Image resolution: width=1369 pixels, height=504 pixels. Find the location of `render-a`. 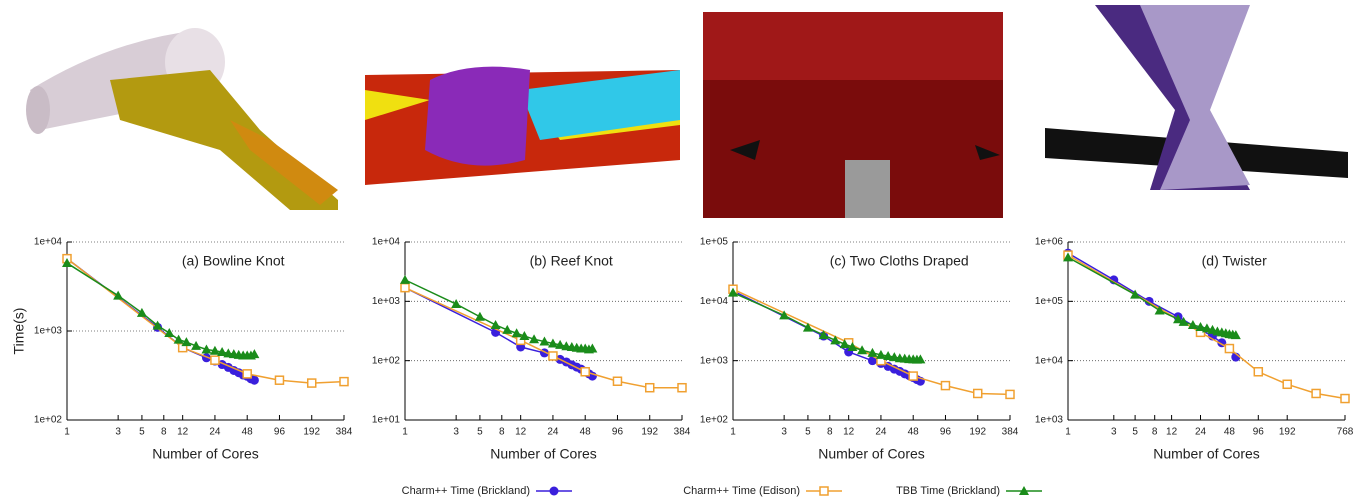

render-a is located at coordinates (182, 119).